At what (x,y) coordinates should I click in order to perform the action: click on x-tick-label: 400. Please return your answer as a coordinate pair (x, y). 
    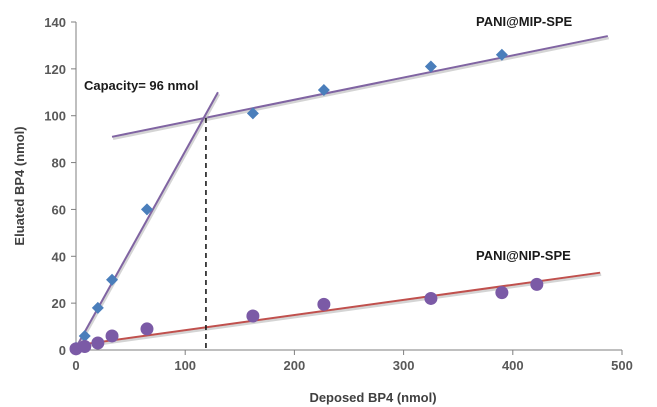
    Looking at the image, I should click on (513, 365).